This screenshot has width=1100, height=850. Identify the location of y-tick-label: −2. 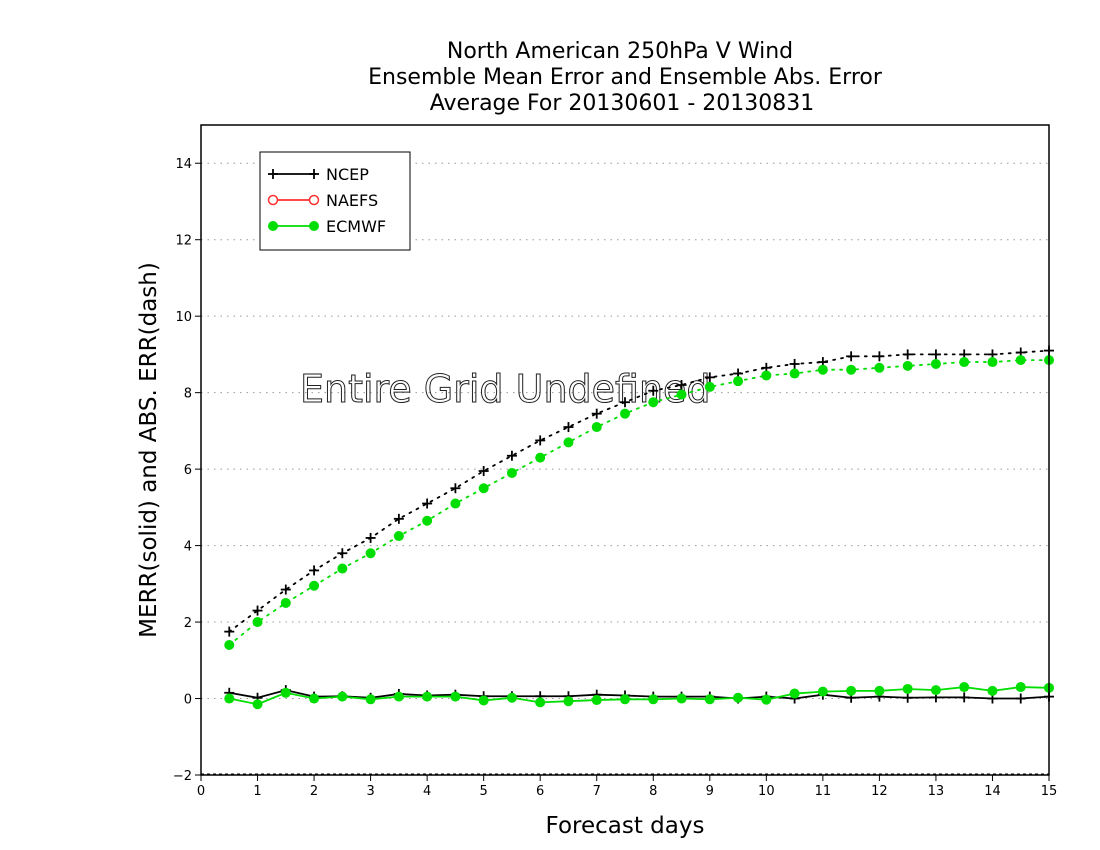
(182, 776).